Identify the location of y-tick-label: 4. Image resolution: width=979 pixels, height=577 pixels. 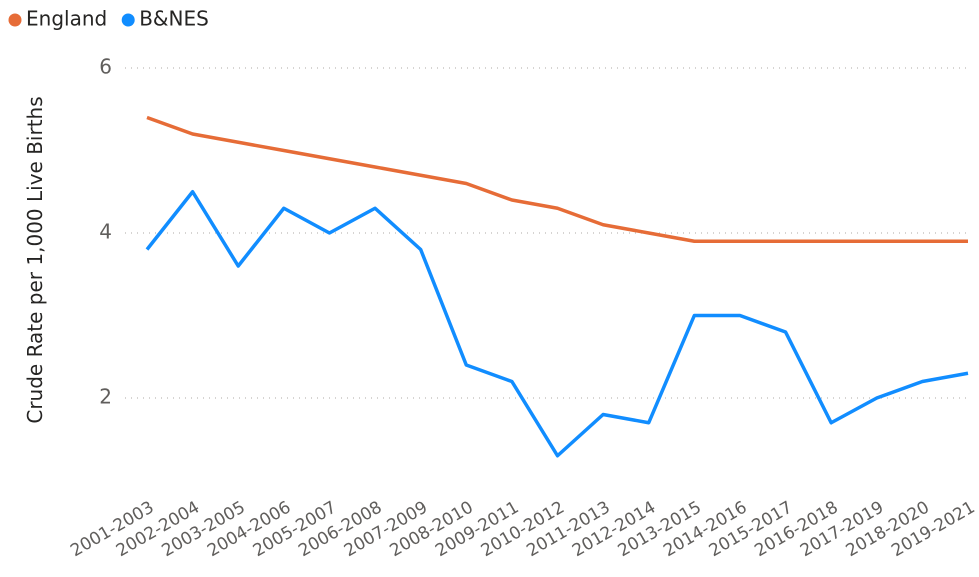
(105, 232).